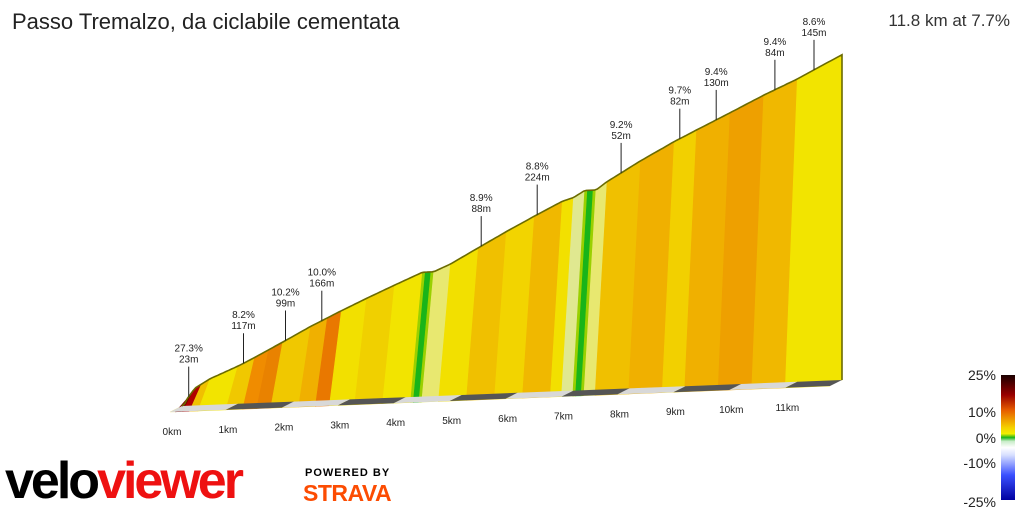 Image resolution: width=1024 pixels, height=512 pixels. Describe the element at coordinates (347, 493) in the screenshot. I see `strava-logo: STRAVA` at that location.